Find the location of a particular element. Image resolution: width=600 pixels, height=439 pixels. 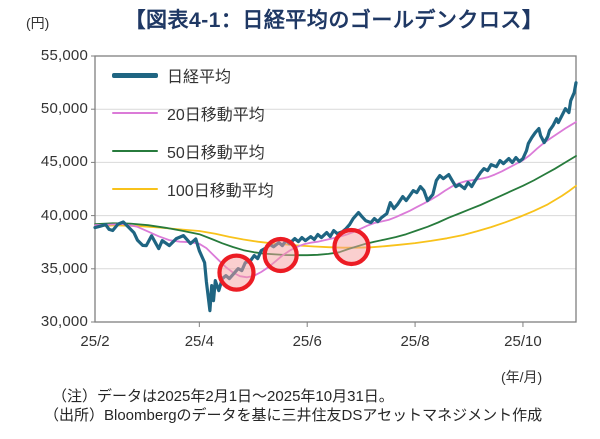

source-note: （出所）Bloombergのデータを基に三井住友DSアセットマネジメント作成 is located at coordinates (293, 415).